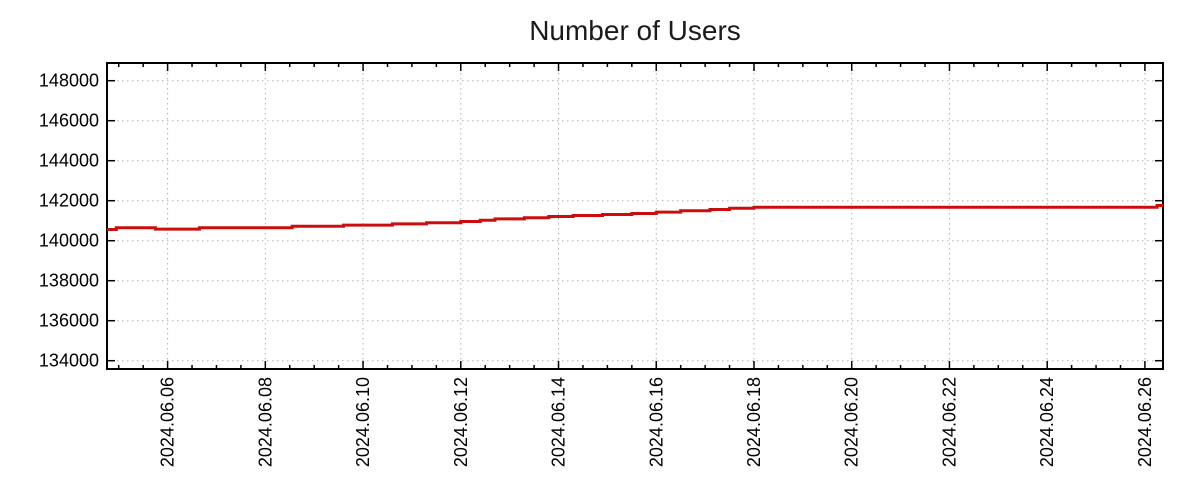 This screenshot has height=500, width=1200. Describe the element at coordinates (265, 422) in the screenshot. I see `x-tick-label: 2024.06.08` at that location.